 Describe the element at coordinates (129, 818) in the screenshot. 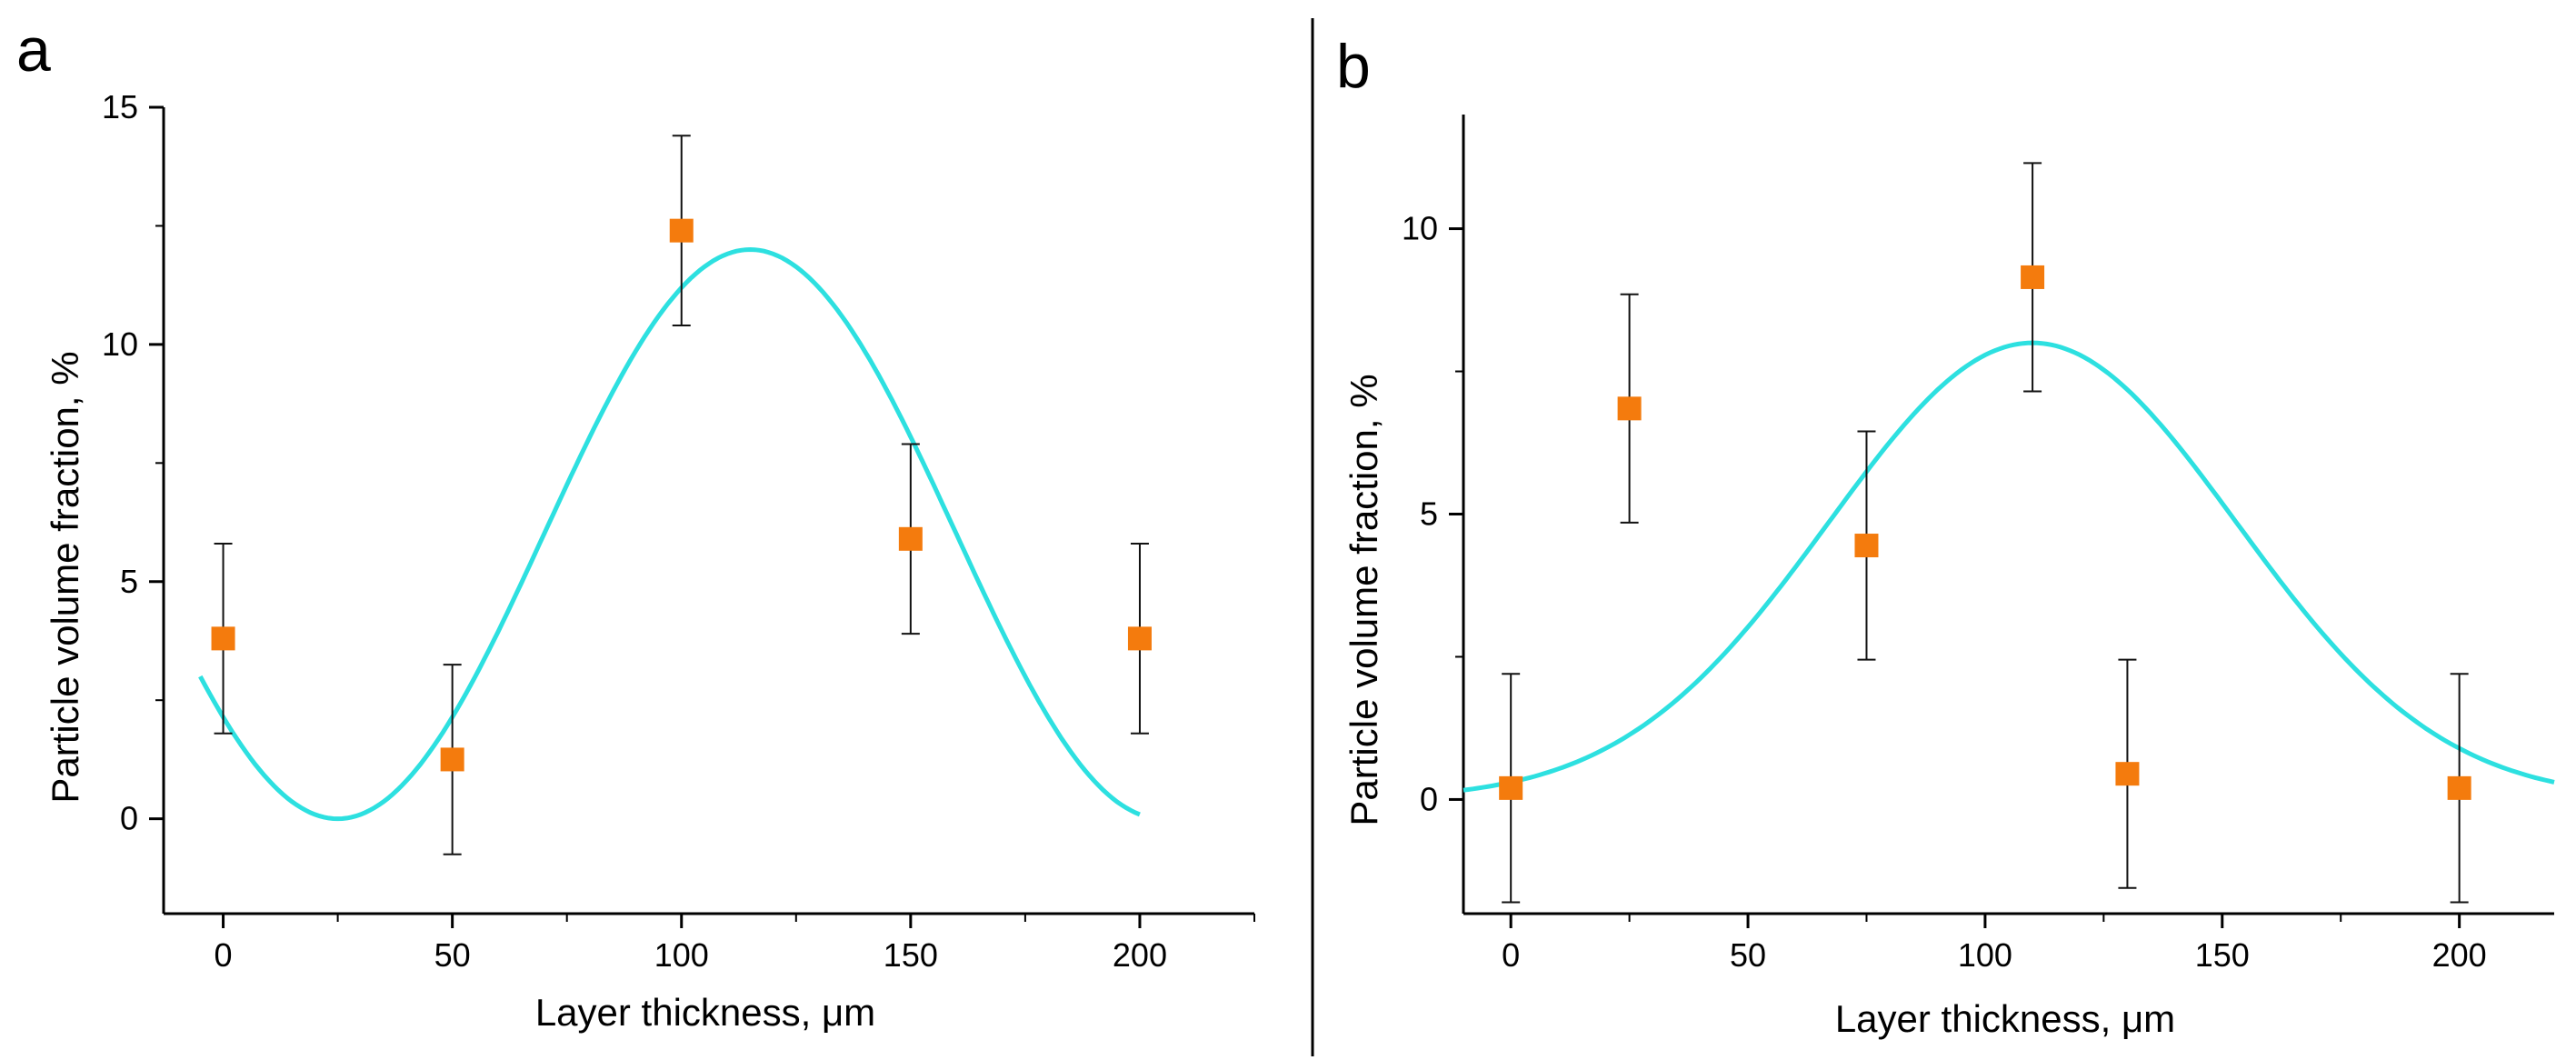

I see `panel-a-y-tick-label: 0` at that location.